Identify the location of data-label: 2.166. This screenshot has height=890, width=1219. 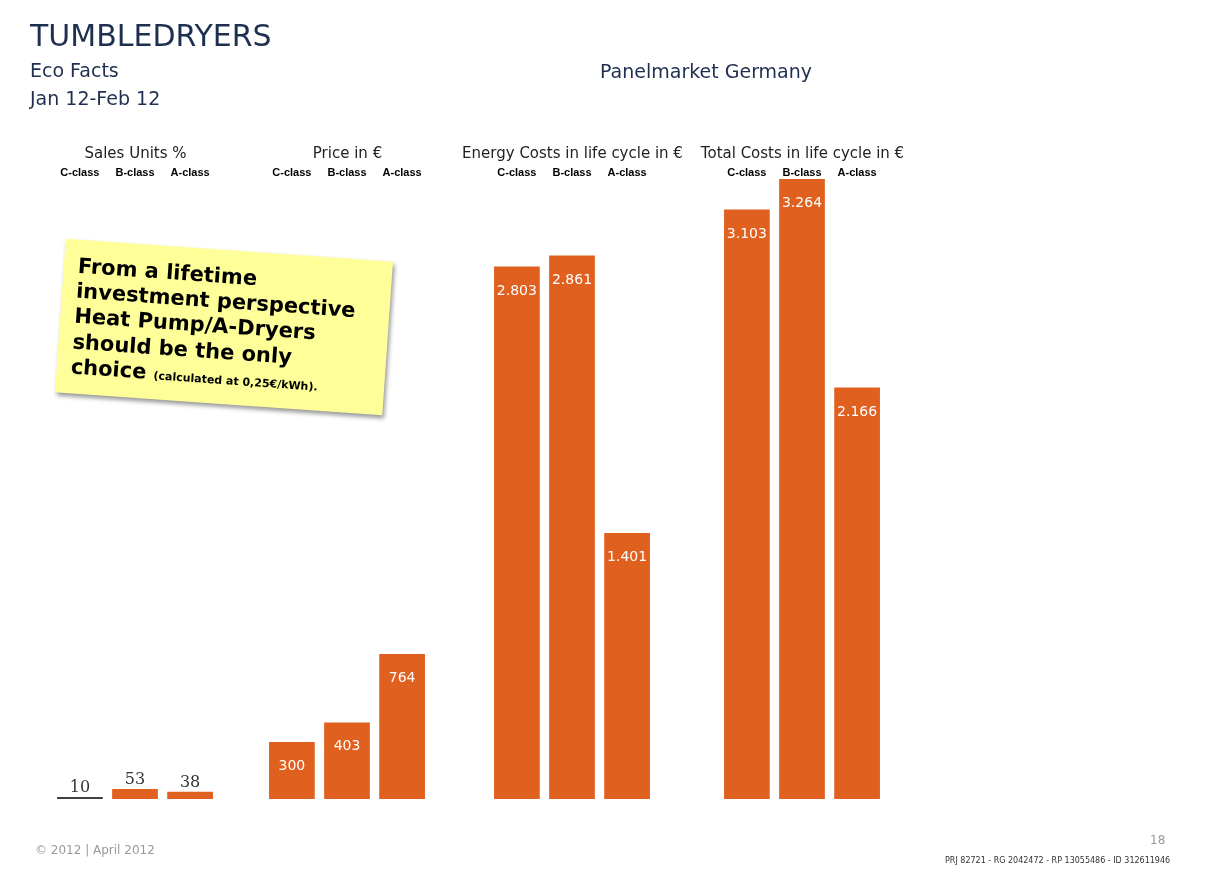
(857, 410).